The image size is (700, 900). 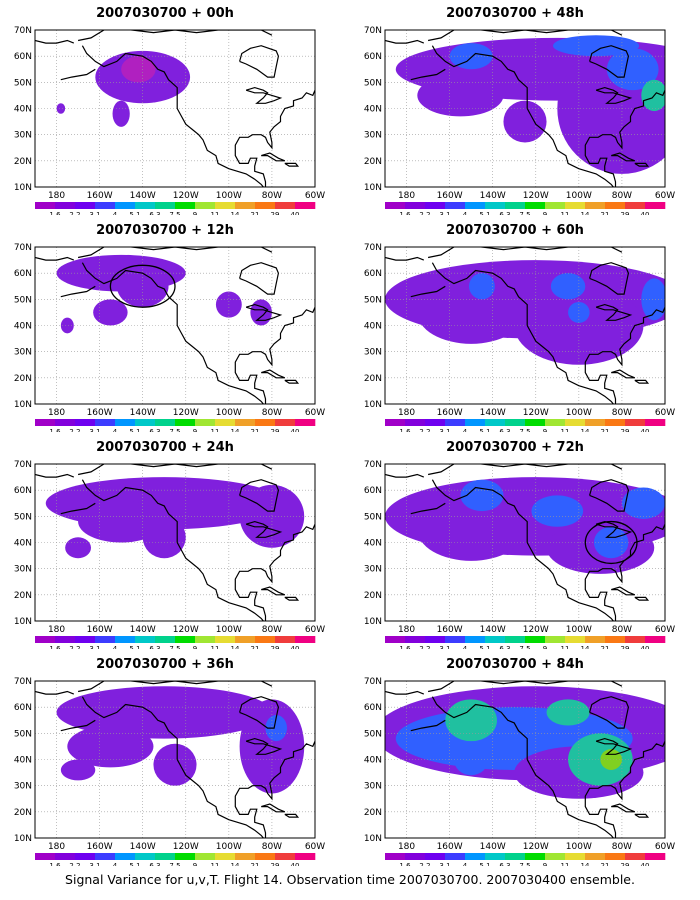 I want to click on colorbar-label: 5.1, so click(x=134, y=864).